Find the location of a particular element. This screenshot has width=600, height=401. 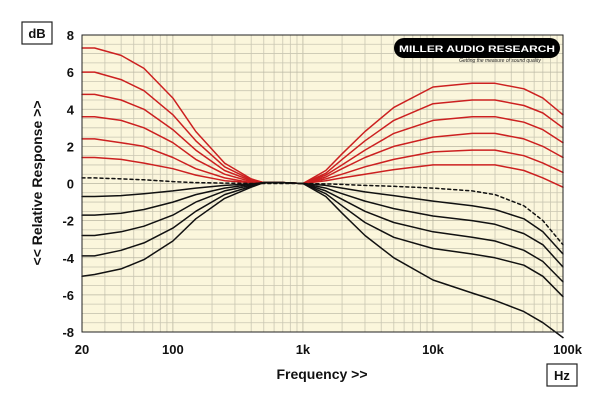

y-tick-labels: 8 6 4 2 0 -2 -4 -6 -8 is located at coordinates (68, 184).